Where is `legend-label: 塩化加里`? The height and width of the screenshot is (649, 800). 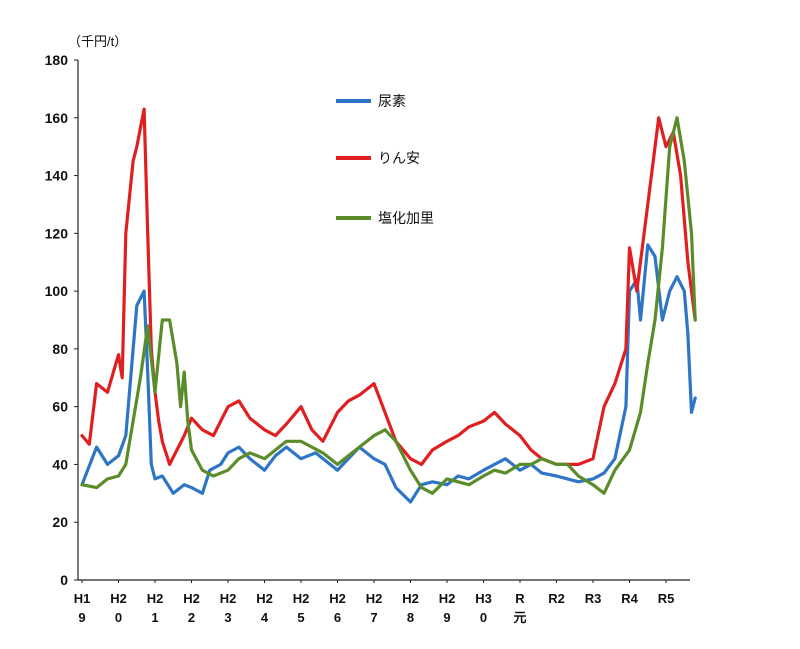
legend-label: 塩化加里 is located at coordinates (406, 218).